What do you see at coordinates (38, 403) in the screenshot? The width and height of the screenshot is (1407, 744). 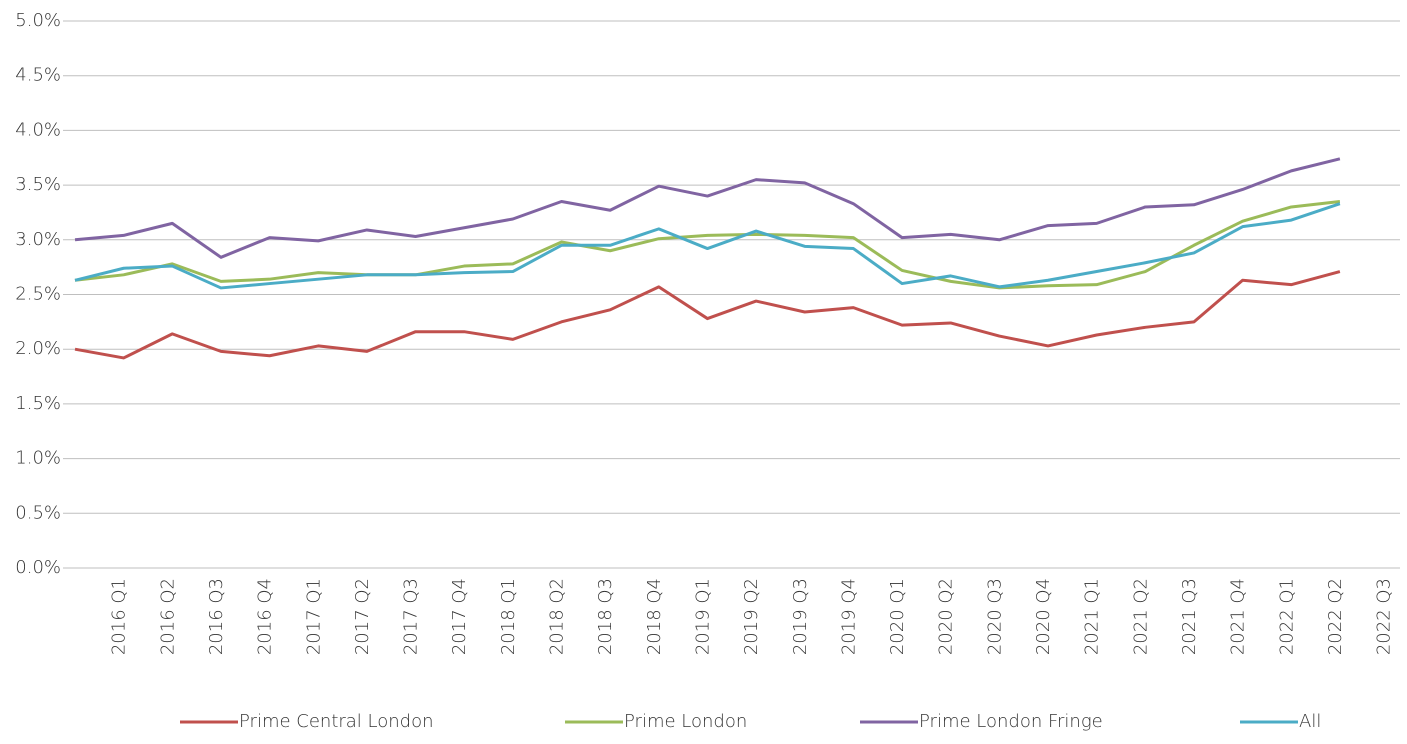 I see `y-tick-label: 1.5%` at bounding box center [38, 403].